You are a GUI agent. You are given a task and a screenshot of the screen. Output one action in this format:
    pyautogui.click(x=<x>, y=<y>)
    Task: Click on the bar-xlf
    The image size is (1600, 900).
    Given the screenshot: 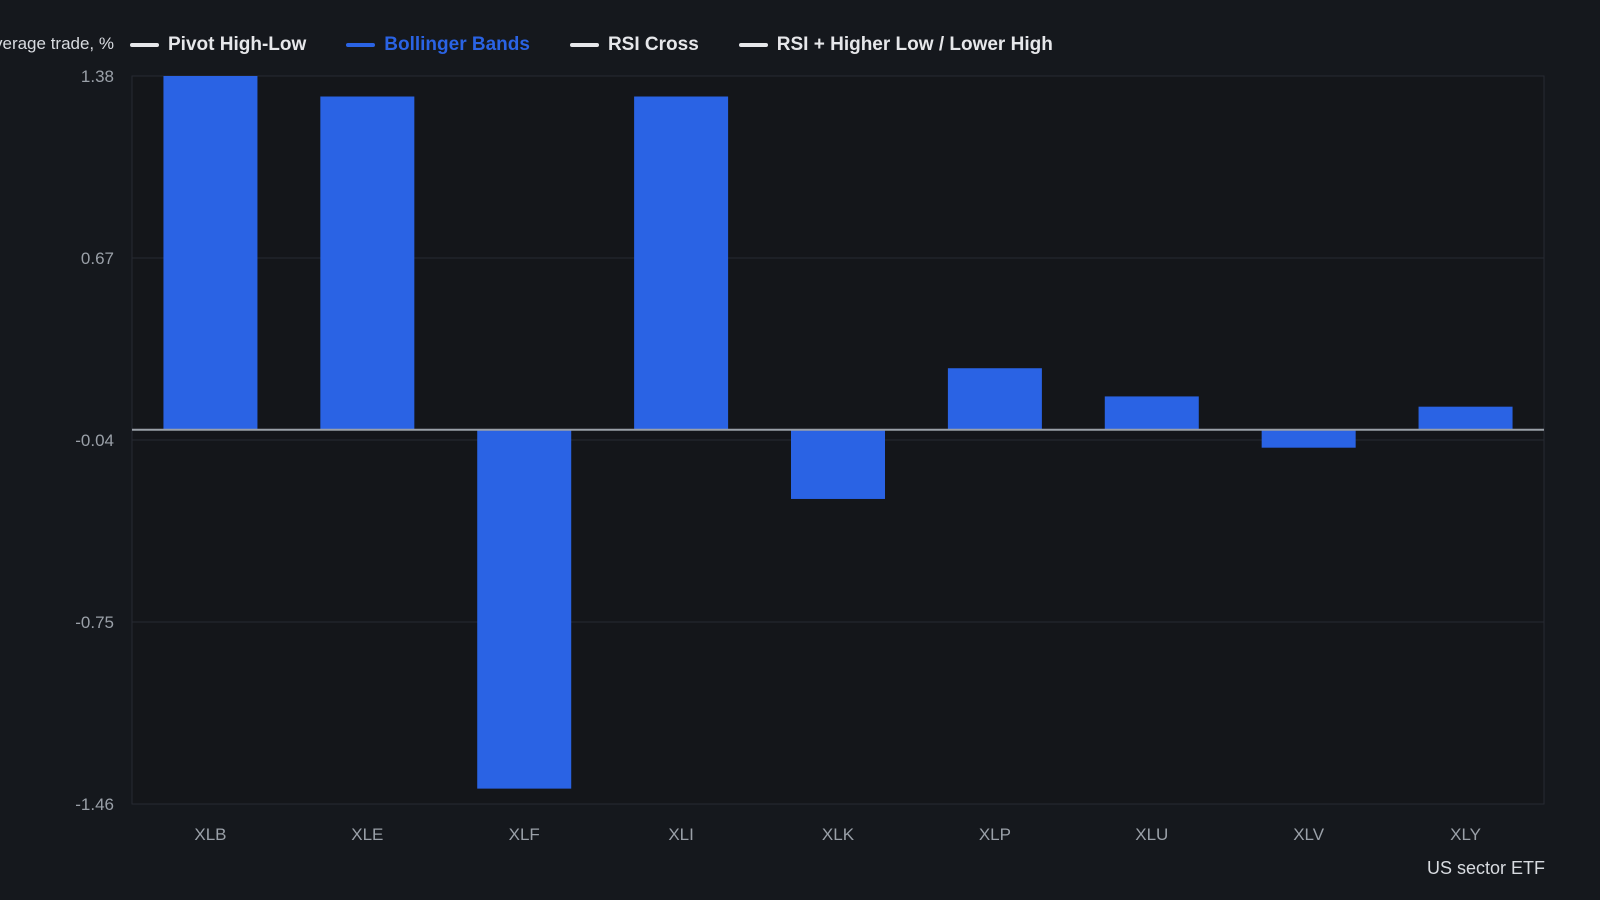 What is the action you would take?
    pyautogui.click(x=524, y=609)
    